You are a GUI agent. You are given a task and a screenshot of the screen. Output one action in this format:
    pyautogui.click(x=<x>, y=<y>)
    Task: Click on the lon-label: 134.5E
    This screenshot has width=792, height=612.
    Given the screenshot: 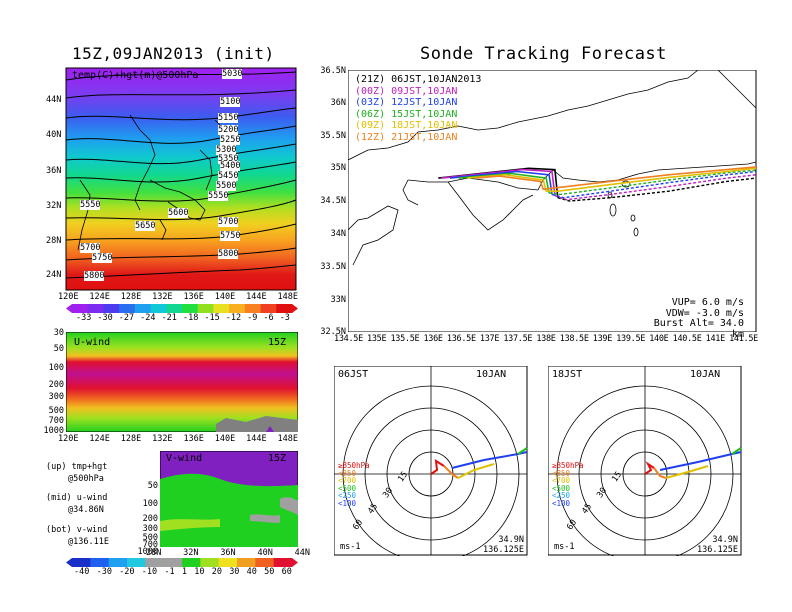 What is the action you would take?
    pyautogui.click(x=348, y=339)
    